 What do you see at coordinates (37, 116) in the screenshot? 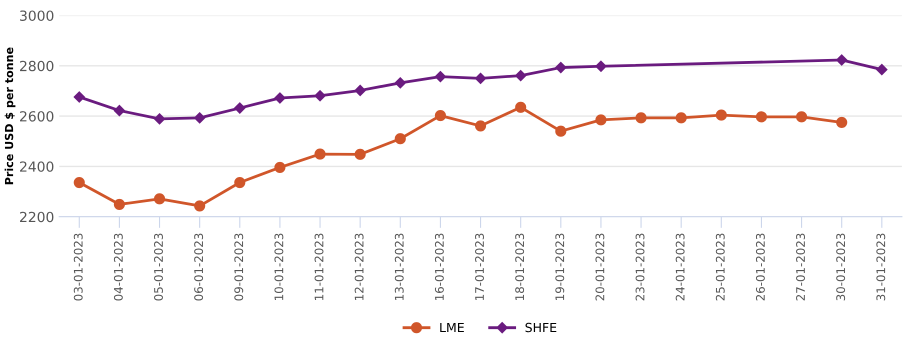
I see `y-tick-label: 2600` at bounding box center [37, 116].